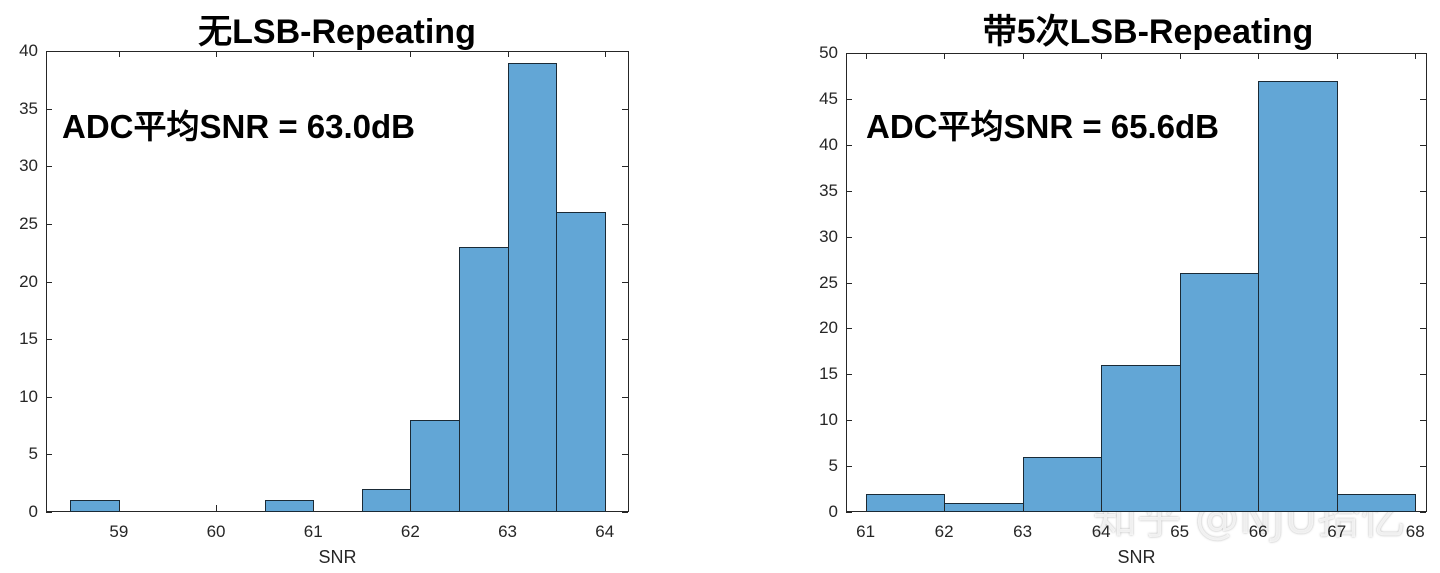 Image resolution: width=1440 pixels, height=573 pixels. What do you see at coordinates (828, 52) in the screenshot?
I see `y-tick-label: 50` at bounding box center [828, 52].